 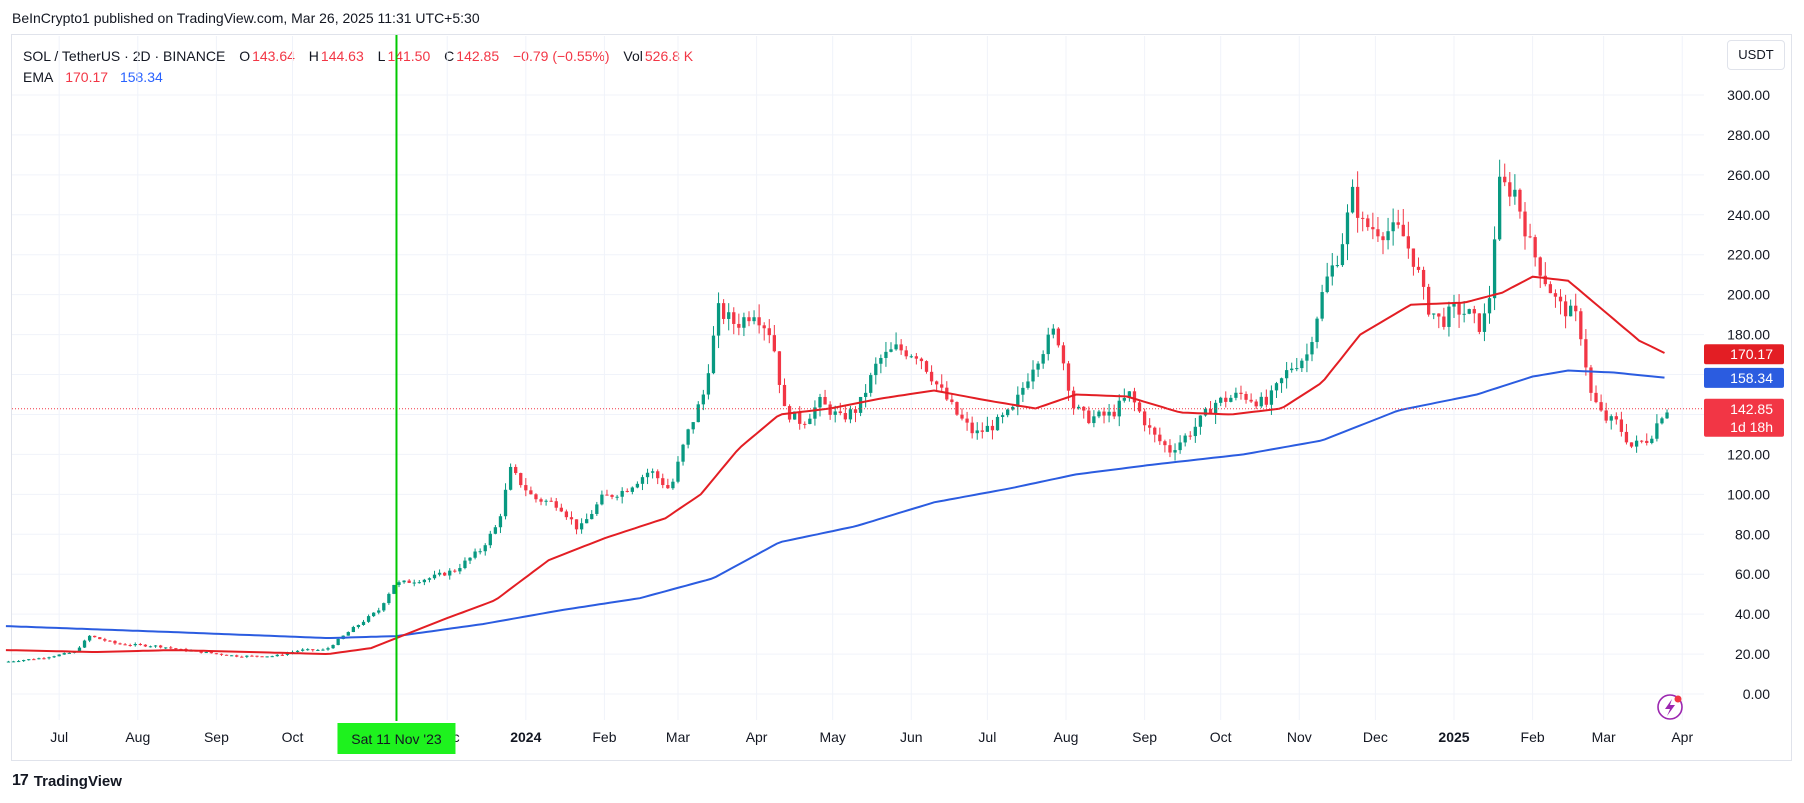 What do you see at coordinates (141, 77) in the screenshot?
I see `ema-slow-value: 158.34` at bounding box center [141, 77].